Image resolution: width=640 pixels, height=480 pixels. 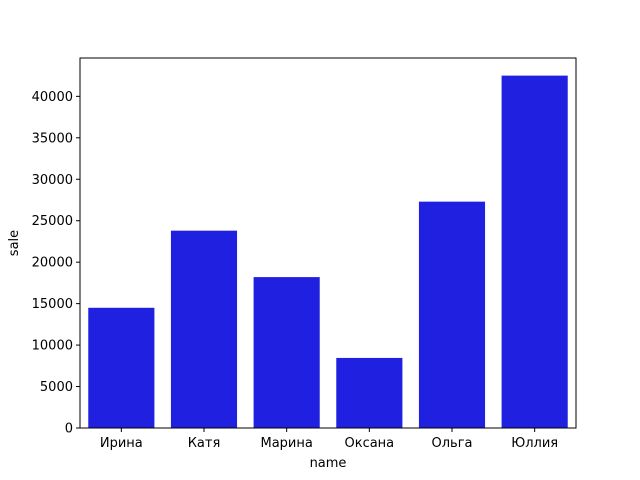 What do you see at coordinates (121, 443) in the screenshot?
I see `x-tick-label: Ирина` at bounding box center [121, 443].